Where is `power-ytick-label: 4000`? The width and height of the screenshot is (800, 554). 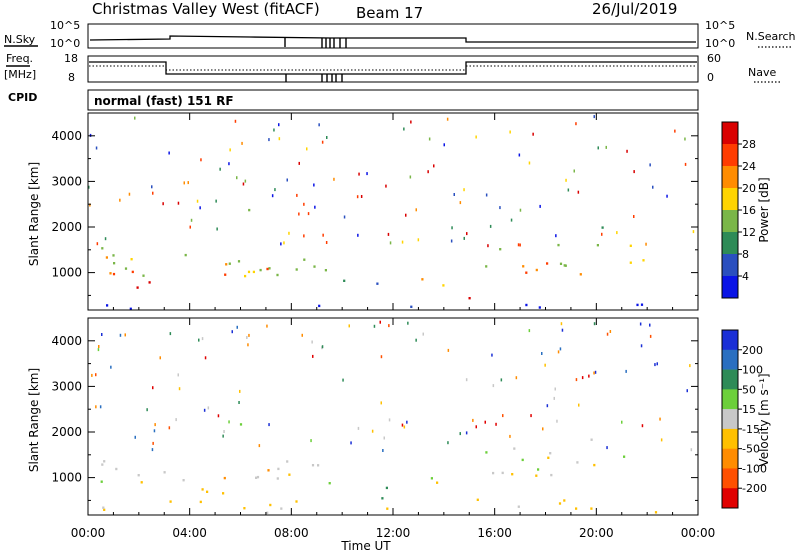
power-ytick-label: 4000 is located at coordinates (66, 136).